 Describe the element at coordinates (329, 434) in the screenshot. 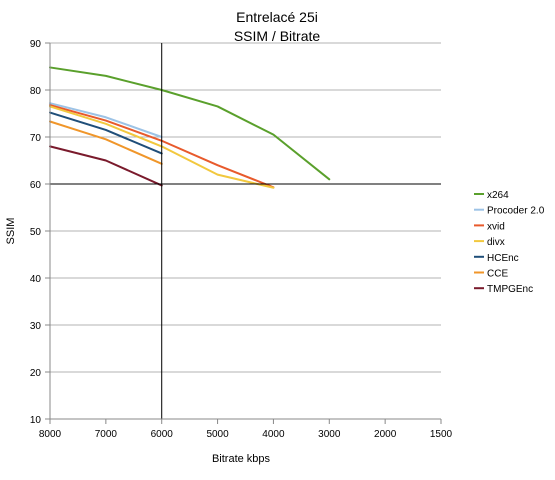

I see `x-tick-label: 3000` at that location.